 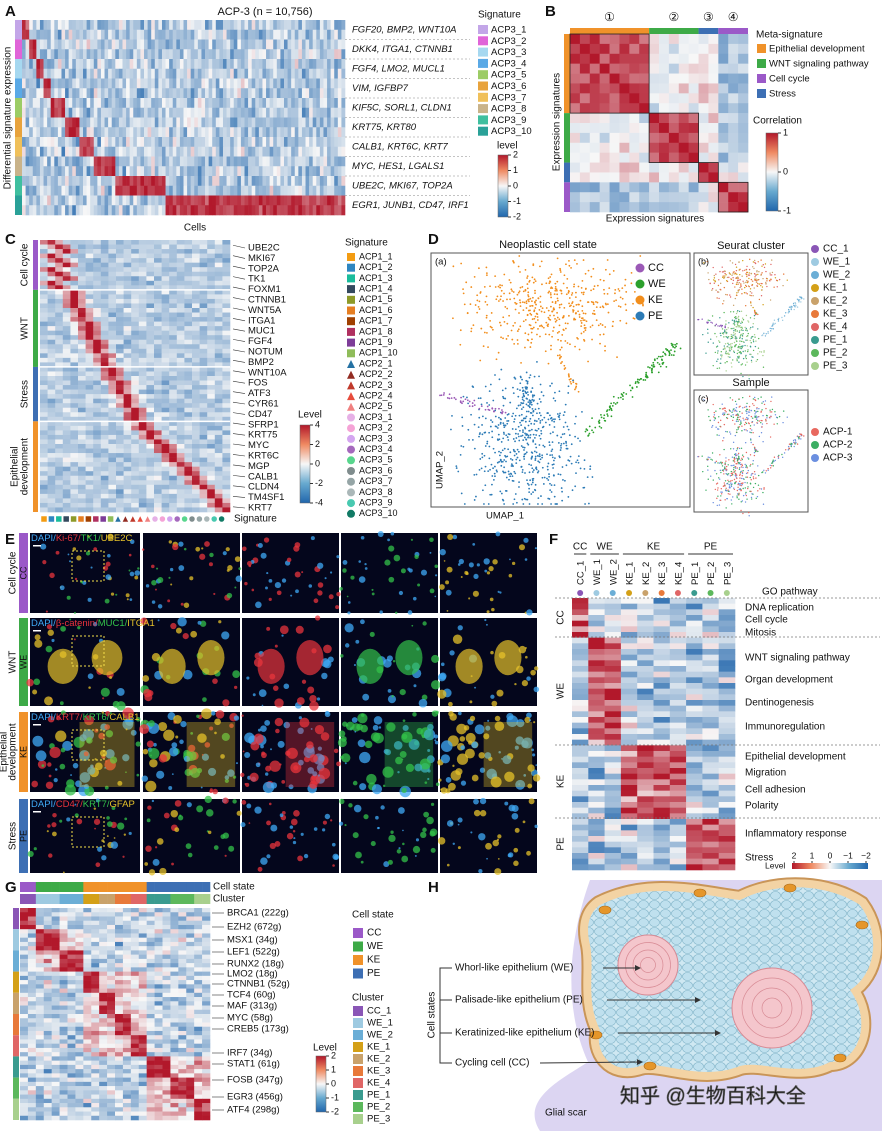 What do you see at coordinates (515, 170) in the screenshot?
I see `colorbar-tick-label: 1` at bounding box center [515, 170].